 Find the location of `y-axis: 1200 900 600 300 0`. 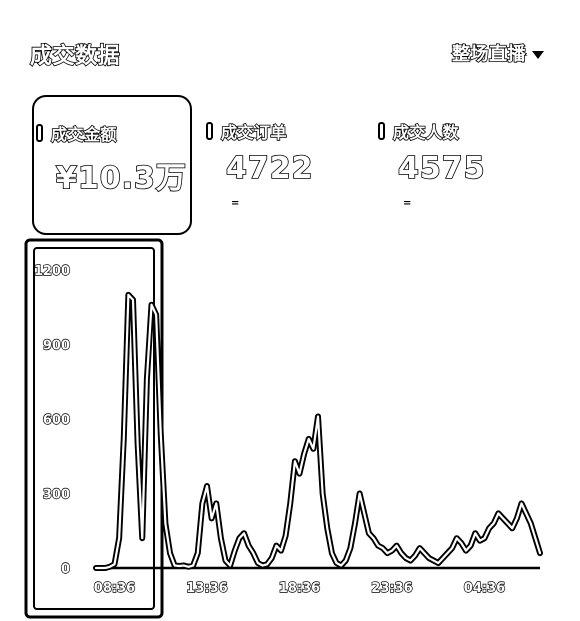

y-axis: 1200 900 600 300 0 is located at coordinates (52, 420).